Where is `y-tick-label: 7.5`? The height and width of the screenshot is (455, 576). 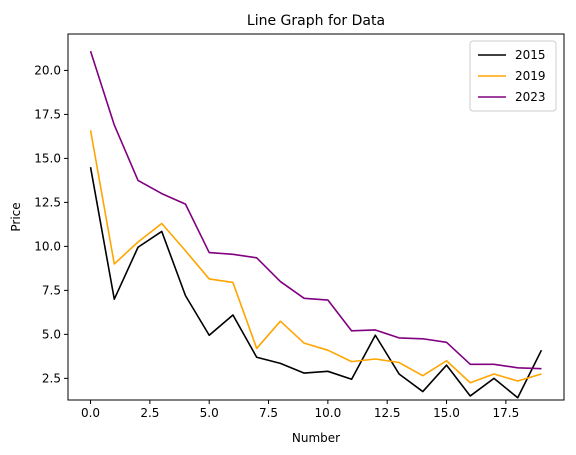 y-tick-label: 7.5 is located at coordinates (51, 290).